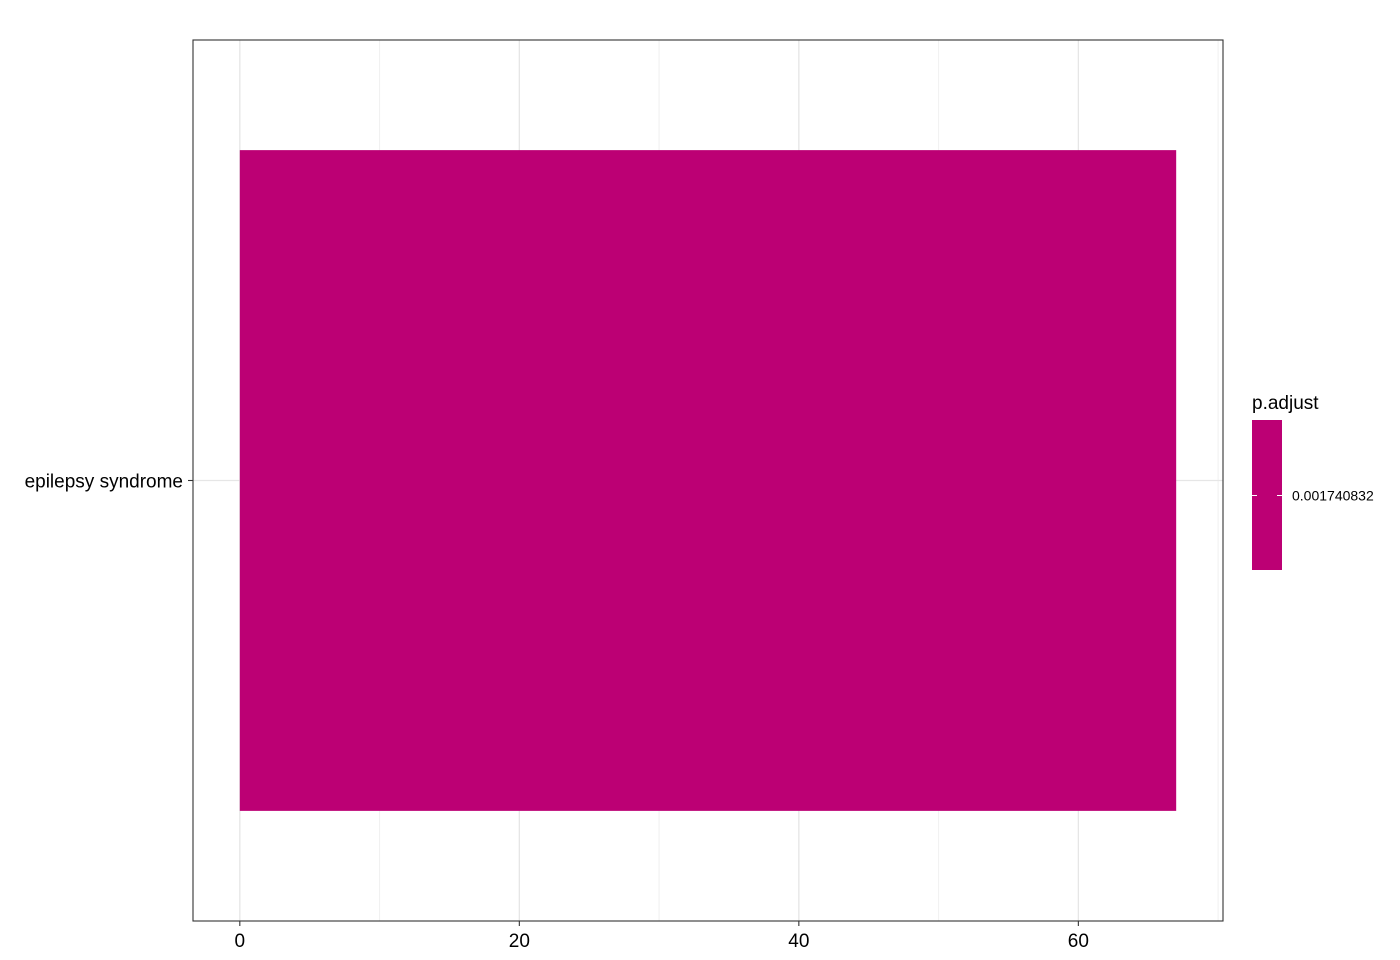 This screenshot has height=960, width=1400. What do you see at coordinates (1078, 941) in the screenshot?
I see `x-tick-label: 60` at bounding box center [1078, 941].